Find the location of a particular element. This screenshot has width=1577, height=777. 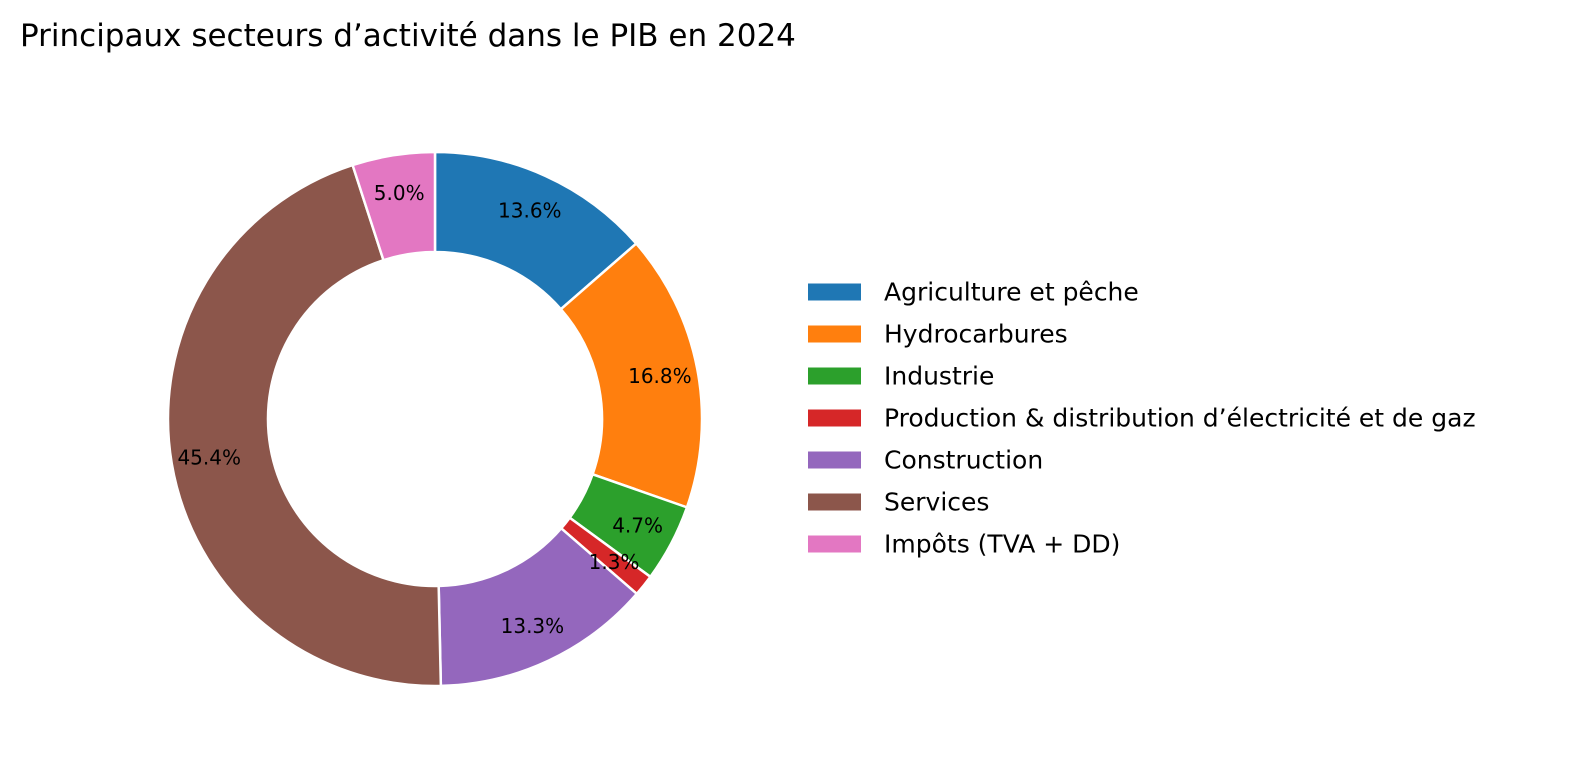

slice-services is located at coordinates (304, 425).